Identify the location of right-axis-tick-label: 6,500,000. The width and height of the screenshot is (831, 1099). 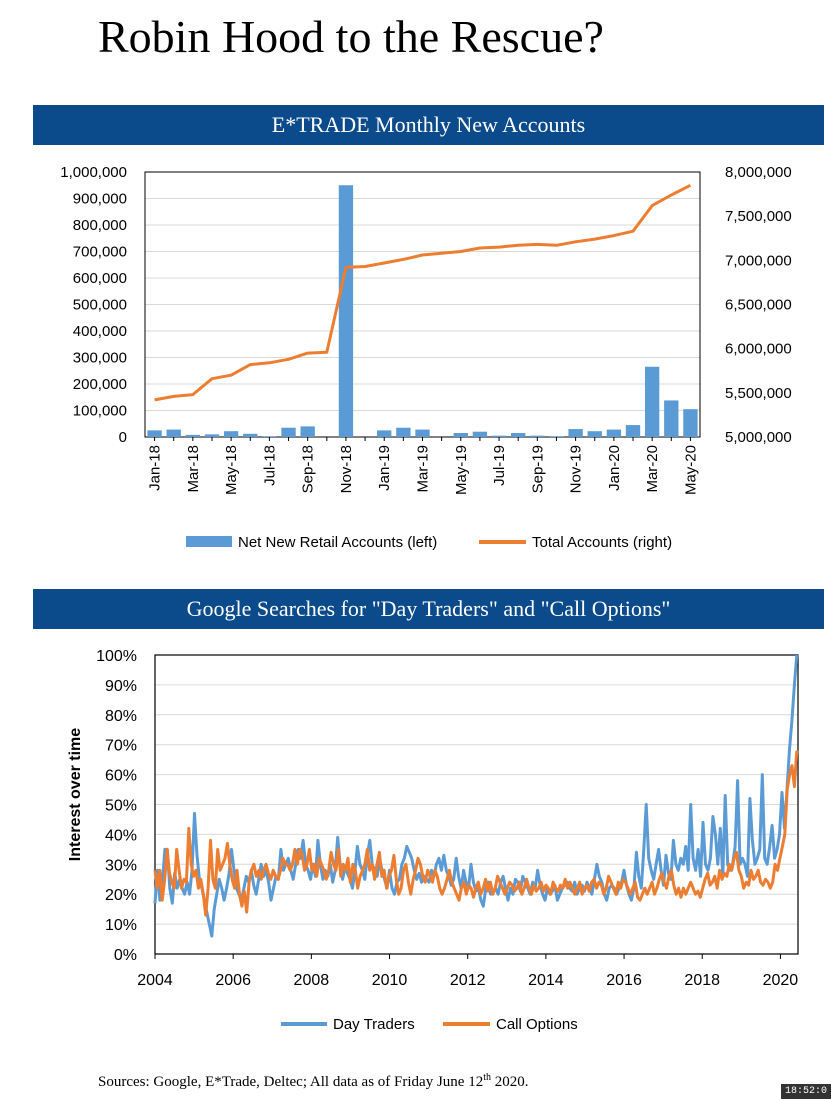
(758, 305).